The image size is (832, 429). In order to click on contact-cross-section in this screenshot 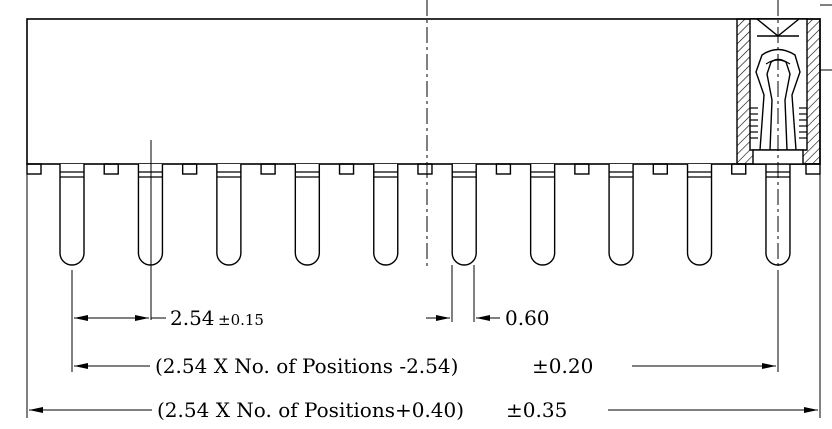, I will do `click(784, 135)`.